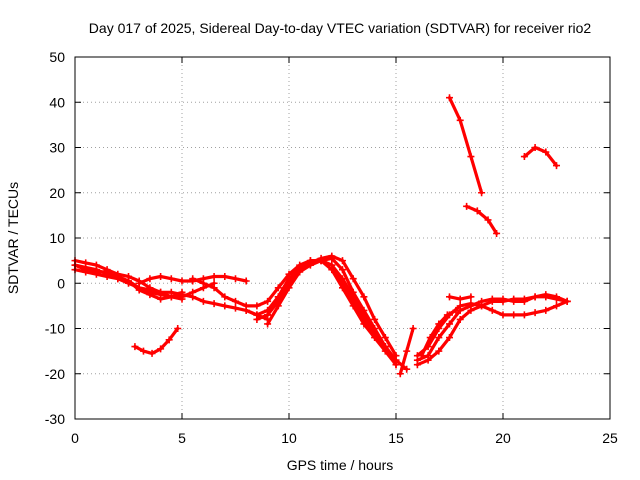 This screenshot has width=640, height=480. What do you see at coordinates (610, 438) in the screenshot?
I see `x-tick-label: 25` at bounding box center [610, 438].